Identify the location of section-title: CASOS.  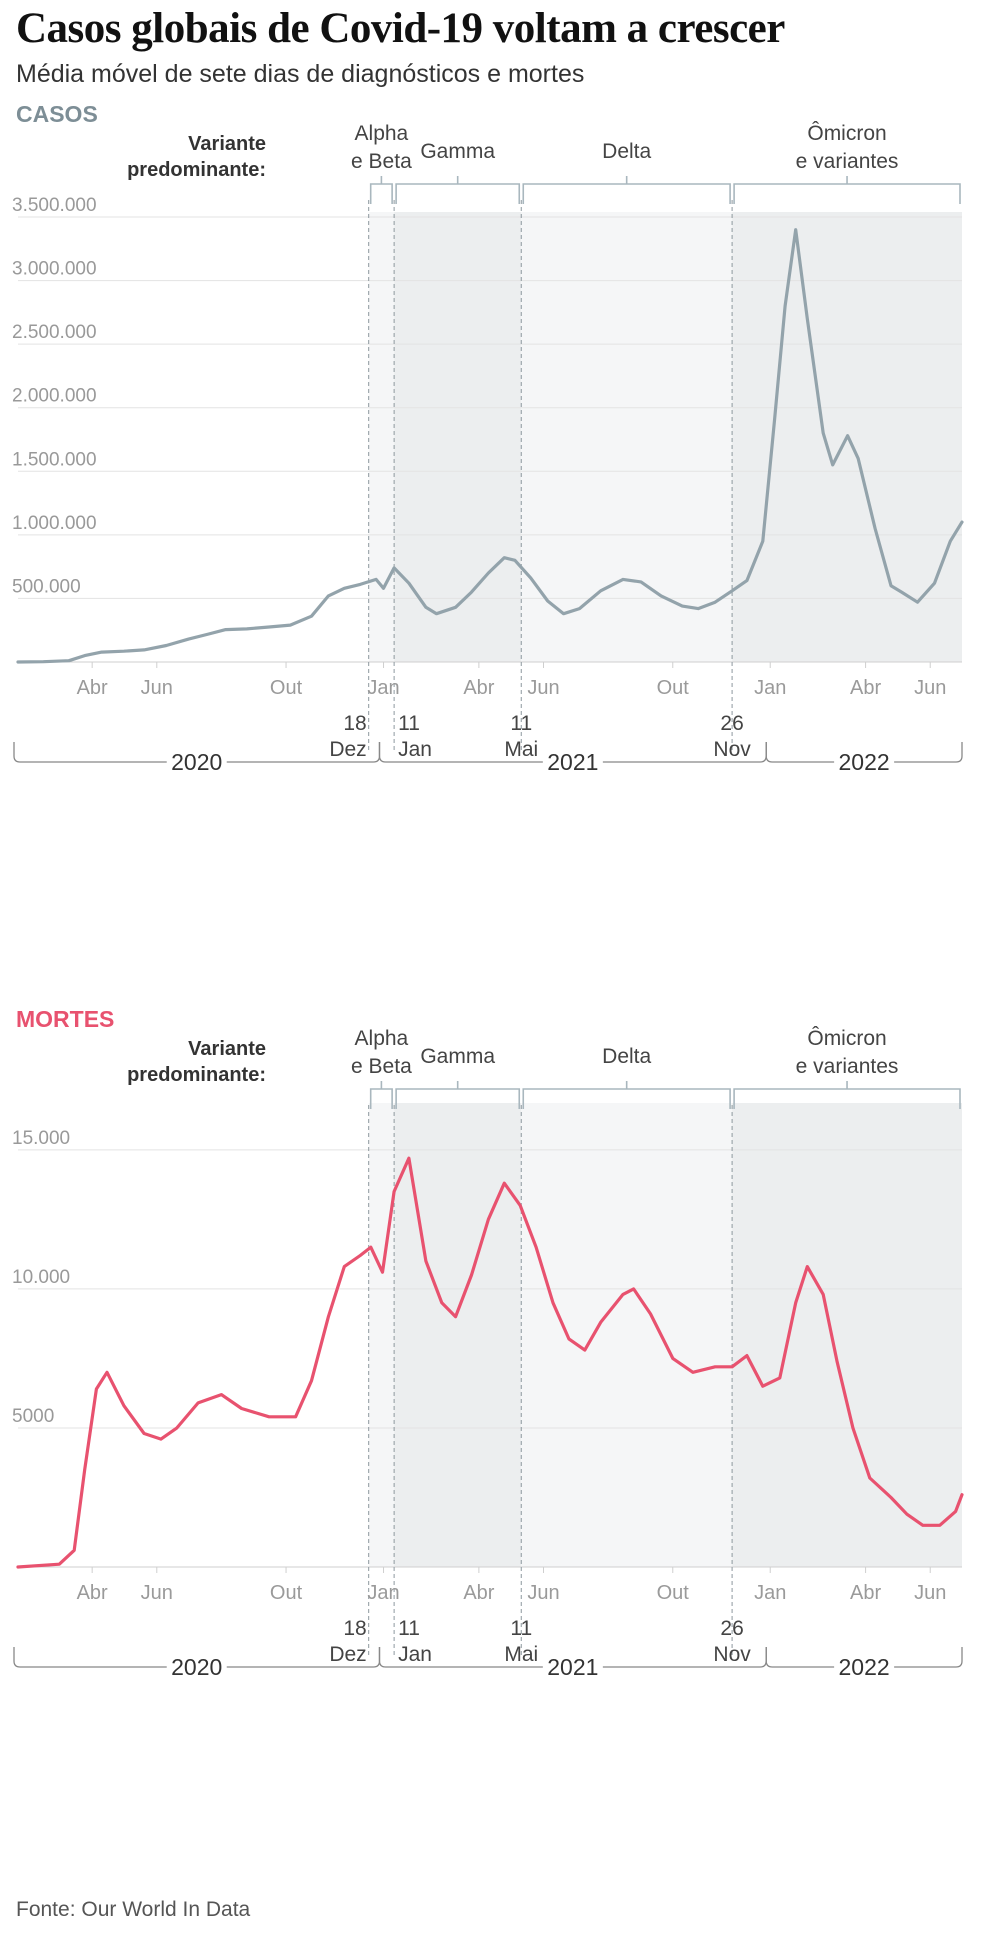
(57, 114).